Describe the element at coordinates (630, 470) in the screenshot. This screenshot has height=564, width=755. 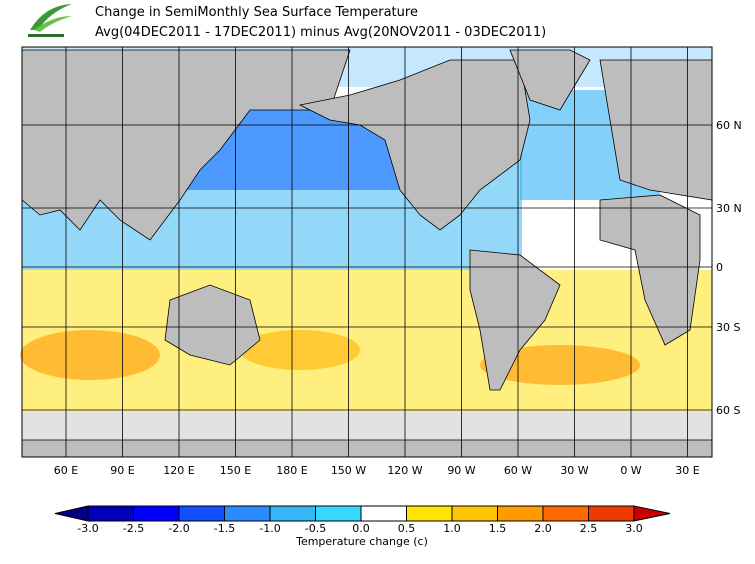
I see `lon-label: 0 W` at that location.